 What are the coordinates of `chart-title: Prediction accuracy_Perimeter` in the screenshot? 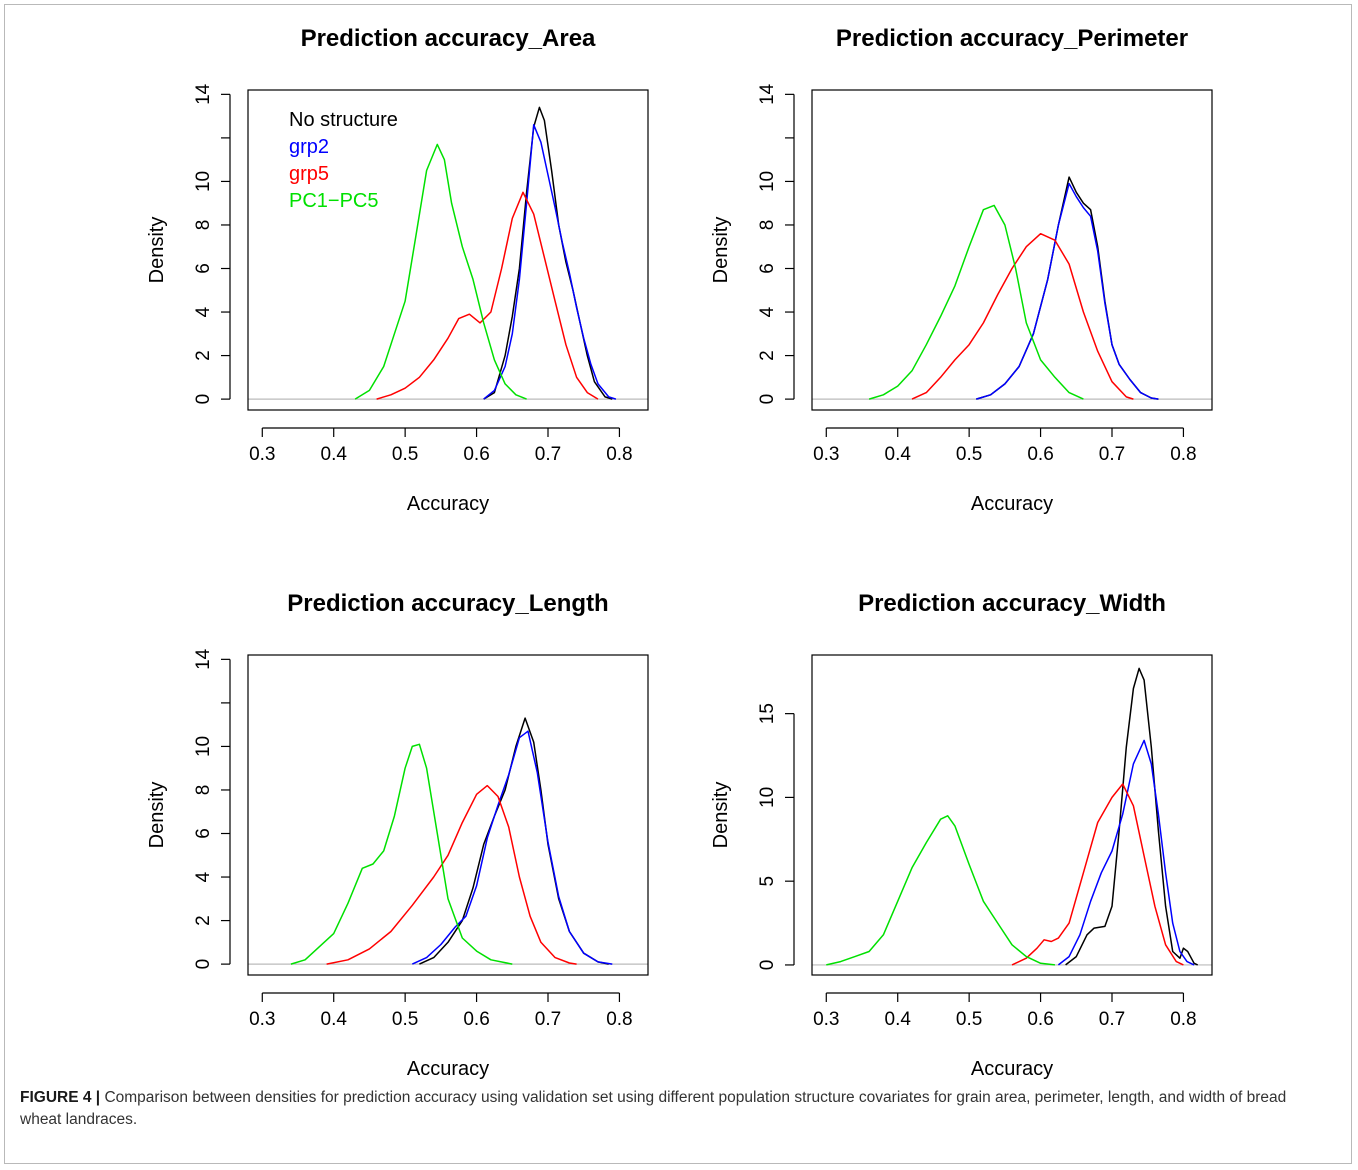 It's located at (1012, 38).